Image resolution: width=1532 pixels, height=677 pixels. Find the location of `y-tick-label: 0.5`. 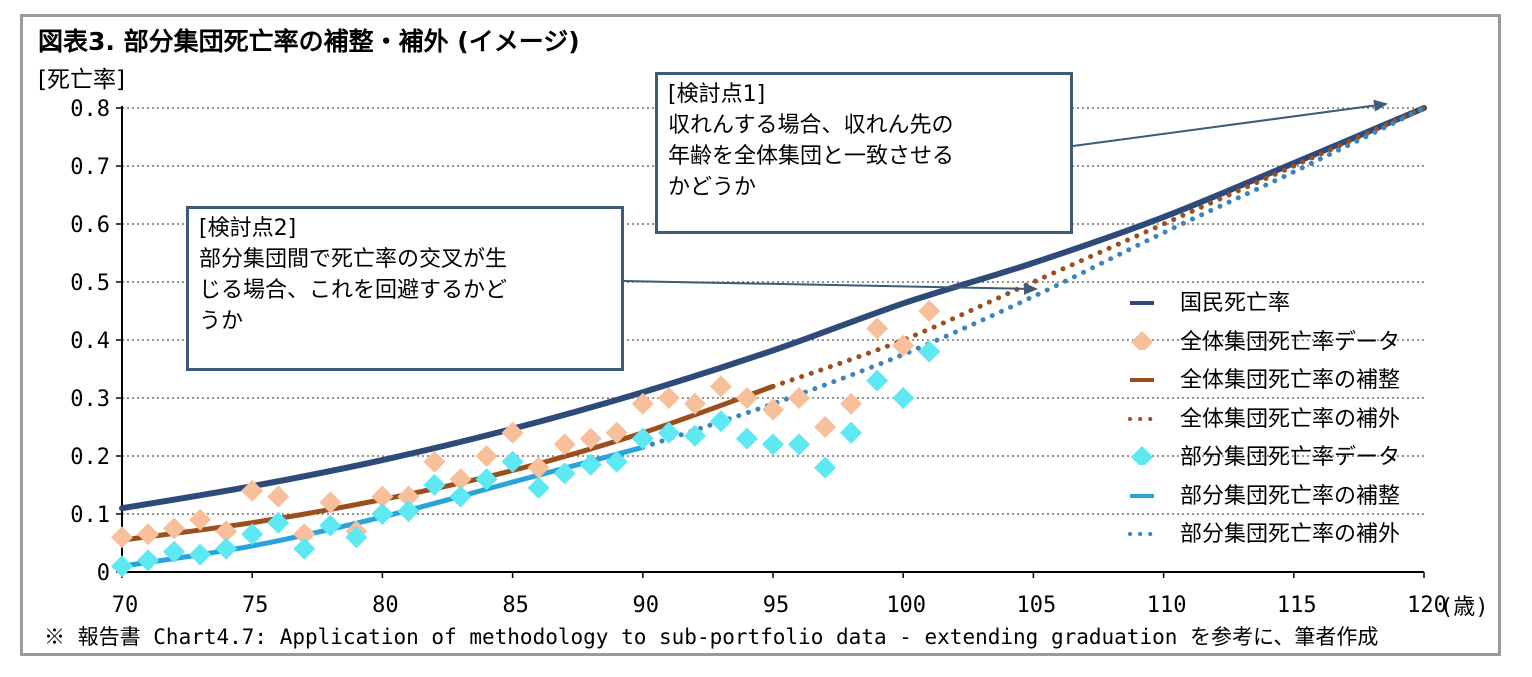

y-tick-label: 0.5 is located at coordinates (90, 283).